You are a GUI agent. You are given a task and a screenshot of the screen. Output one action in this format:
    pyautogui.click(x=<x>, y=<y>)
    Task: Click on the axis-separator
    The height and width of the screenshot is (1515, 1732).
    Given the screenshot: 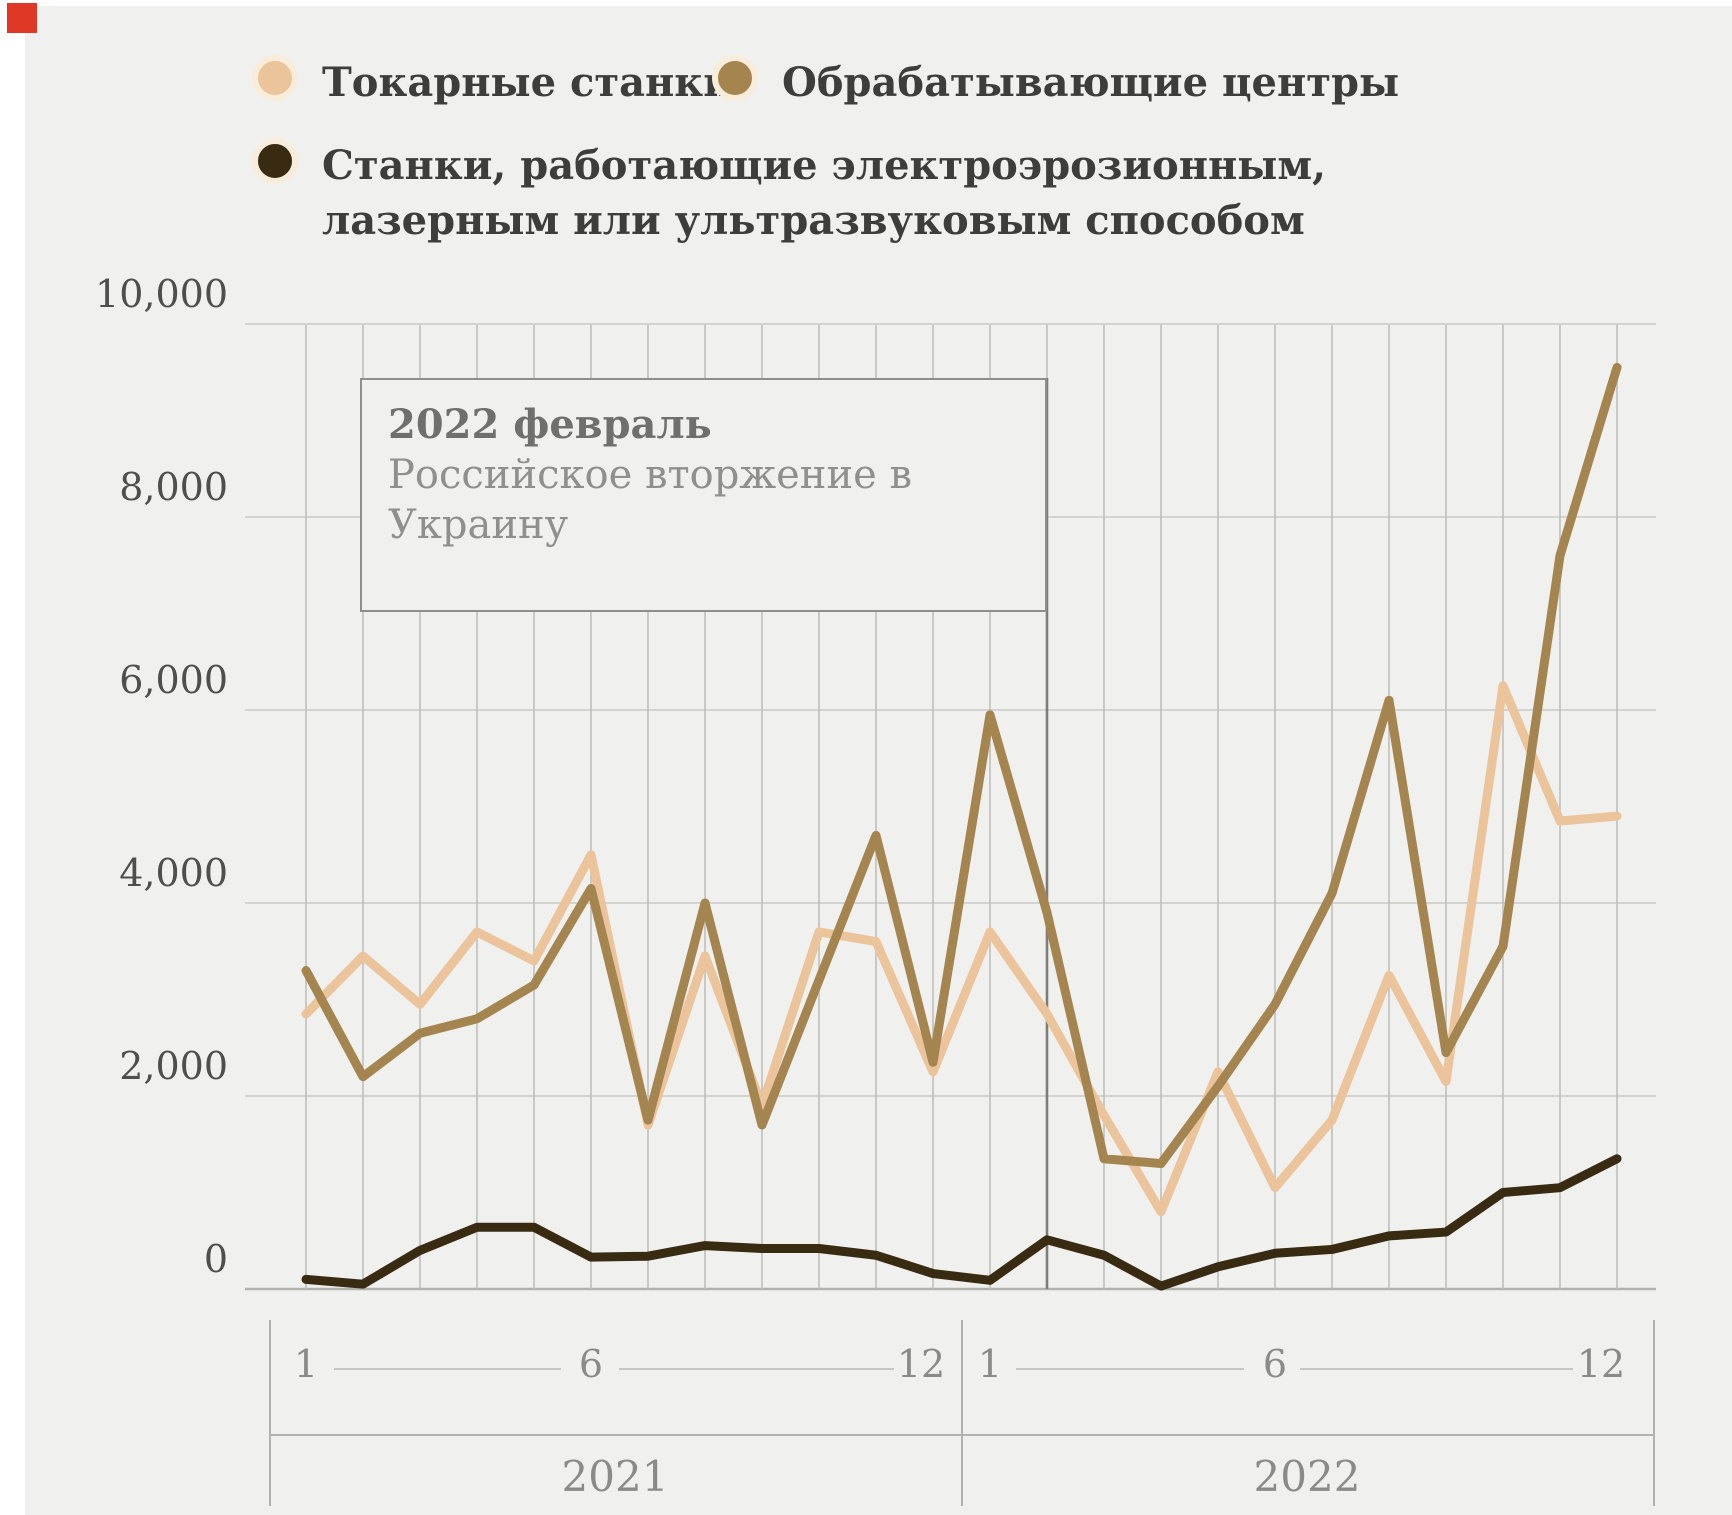 What is the action you would take?
    pyautogui.click(x=961, y=1435)
    